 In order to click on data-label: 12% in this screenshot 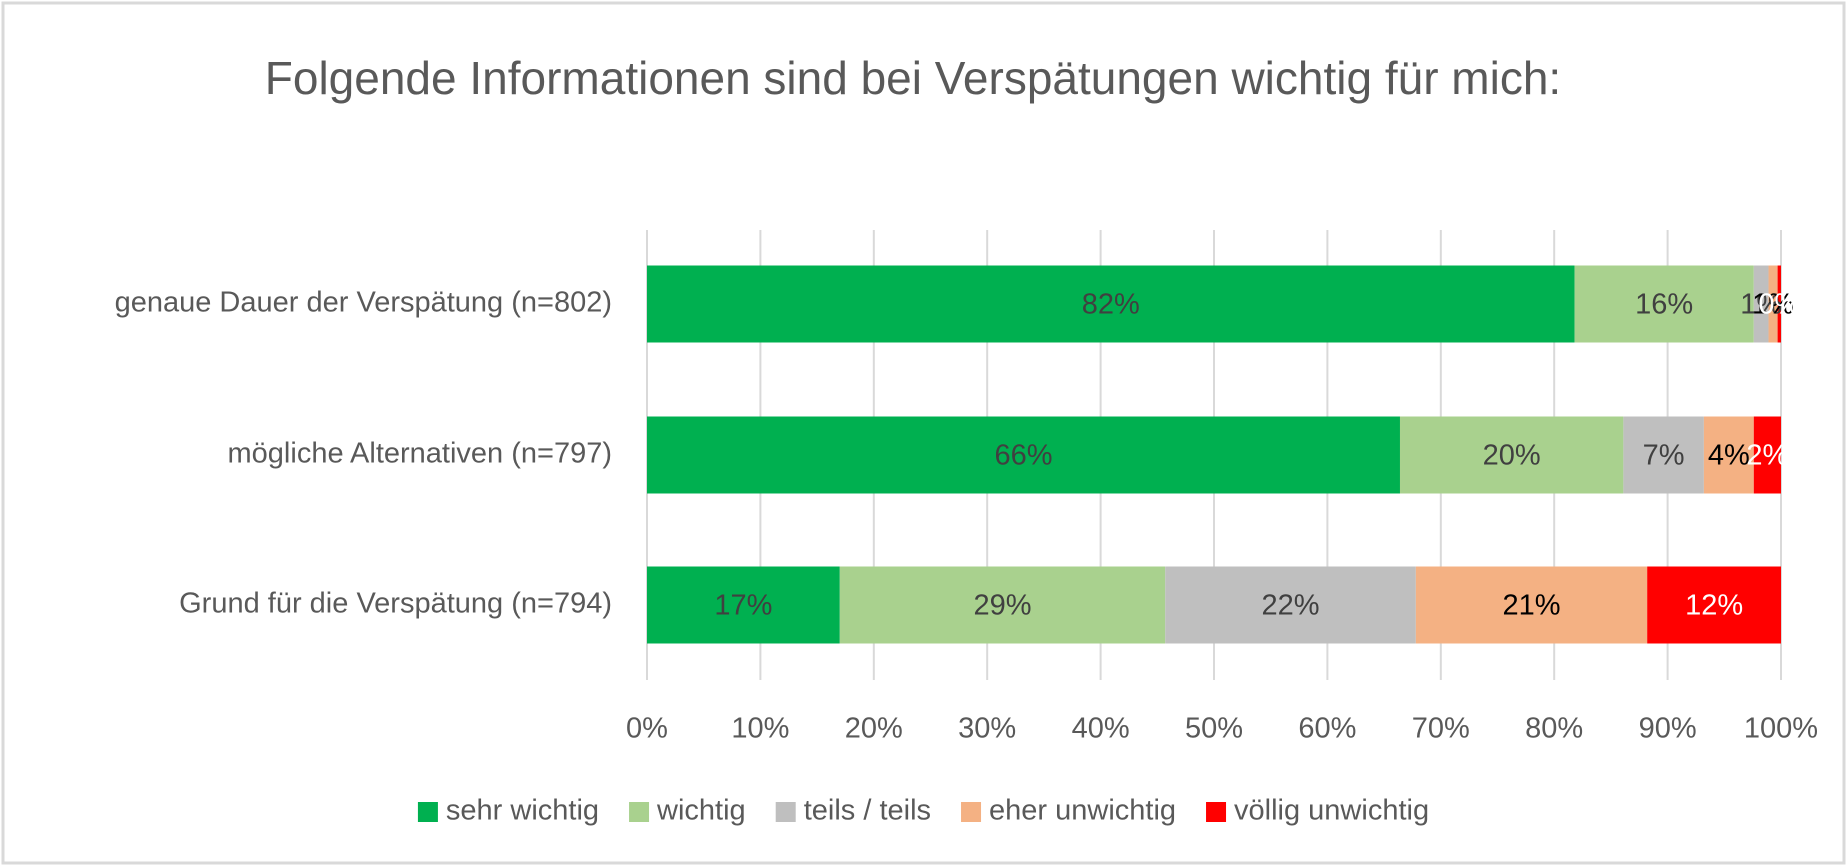, I will do `click(1714, 606)`.